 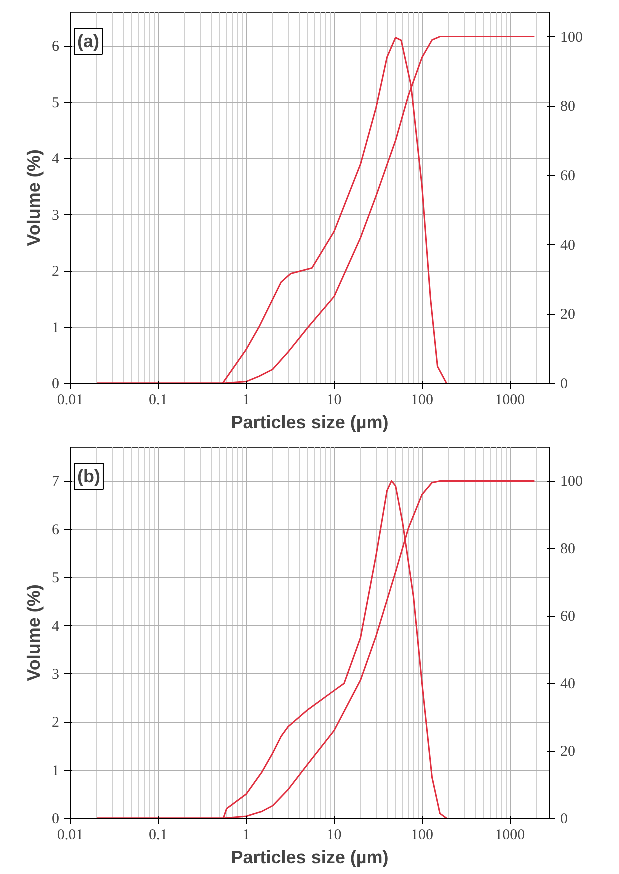 I want to click on annotation: (a), so click(x=89, y=42).